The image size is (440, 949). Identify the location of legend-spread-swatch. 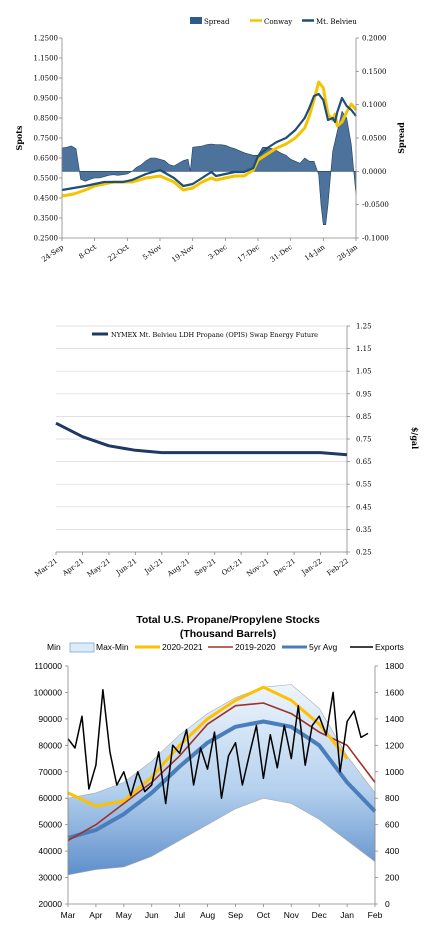
(196, 20).